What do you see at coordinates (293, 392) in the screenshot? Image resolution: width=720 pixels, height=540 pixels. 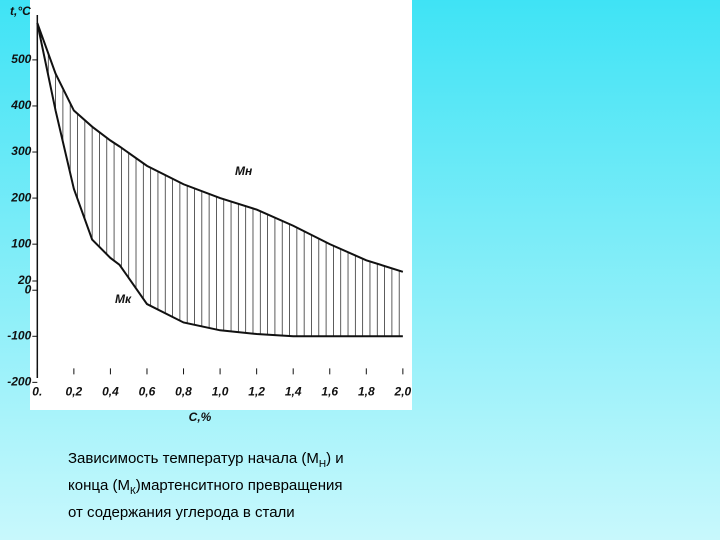 I see `x-tick-label: 1,4` at bounding box center [293, 392].